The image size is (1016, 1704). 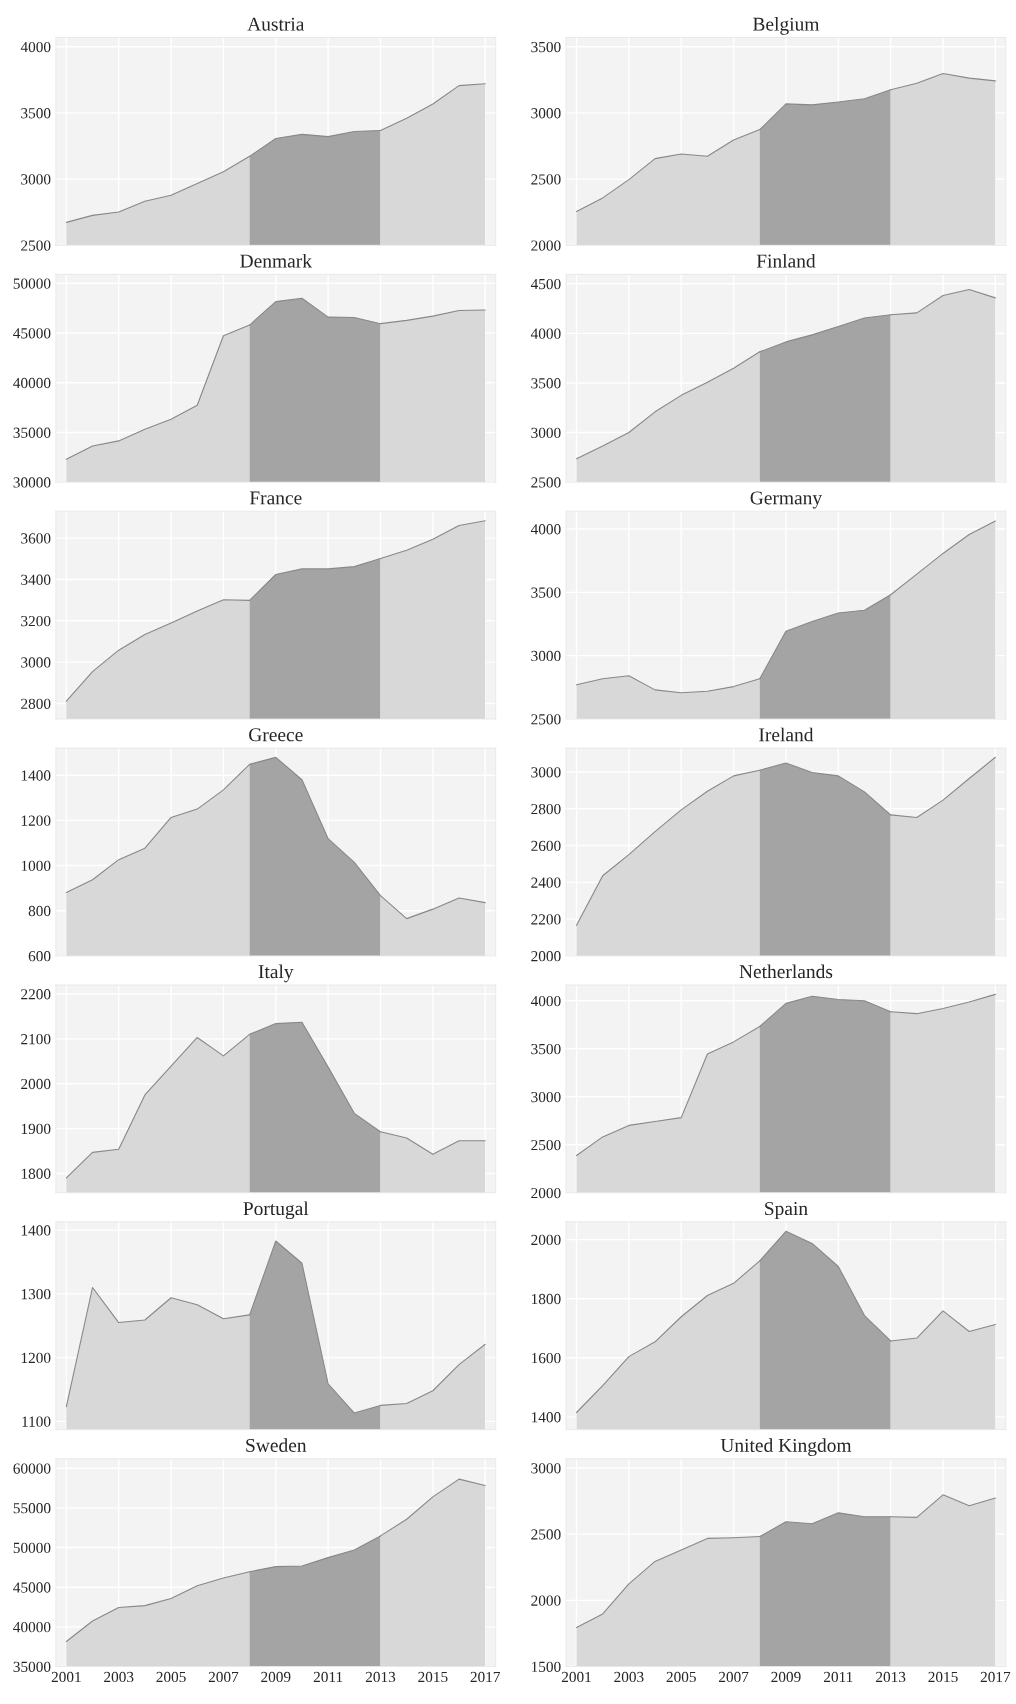 What do you see at coordinates (546, 846) in the screenshot?
I see `y-tick-label: 2600` at bounding box center [546, 846].